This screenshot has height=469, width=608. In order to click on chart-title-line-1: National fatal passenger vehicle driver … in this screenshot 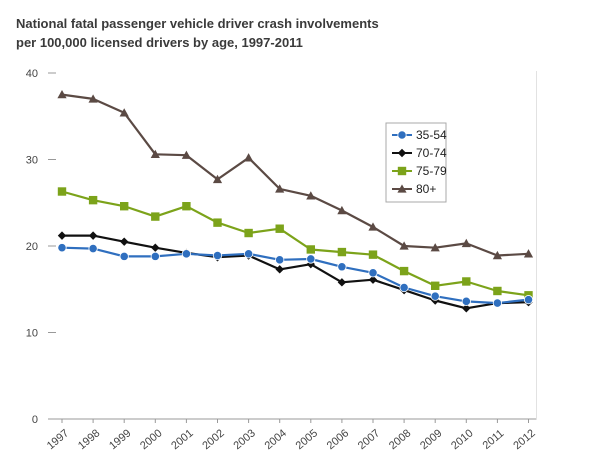, I will do `click(197, 23)`.